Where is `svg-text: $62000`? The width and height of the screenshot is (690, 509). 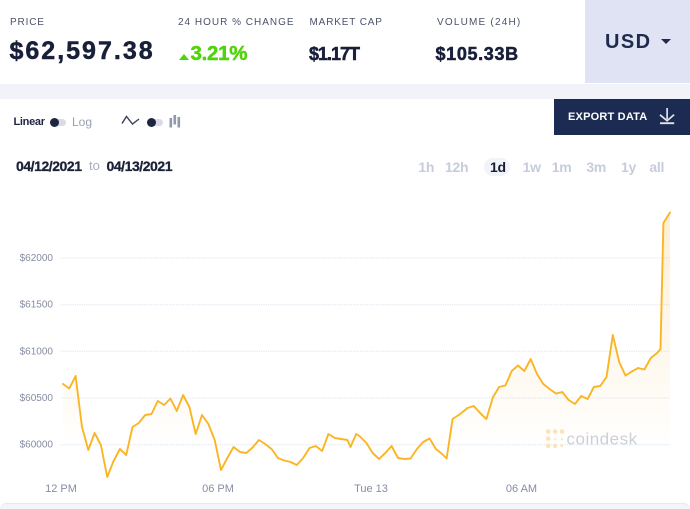
svg-text: $62000 is located at coordinates (37, 258).